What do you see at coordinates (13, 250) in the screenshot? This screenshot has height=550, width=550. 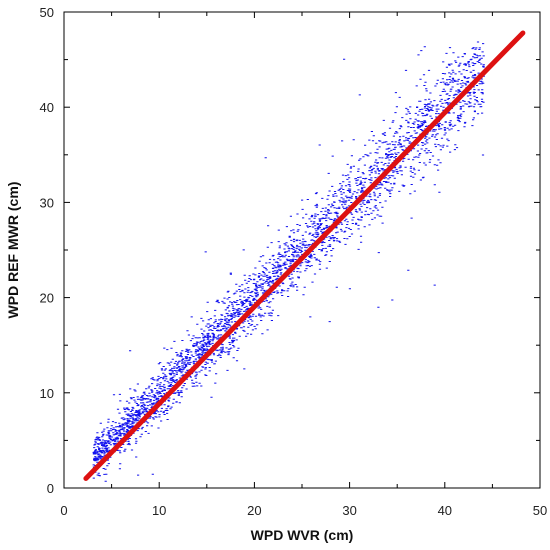 I see `y-axis-label: WPD REF MWR (cm)` at bounding box center [13, 250].